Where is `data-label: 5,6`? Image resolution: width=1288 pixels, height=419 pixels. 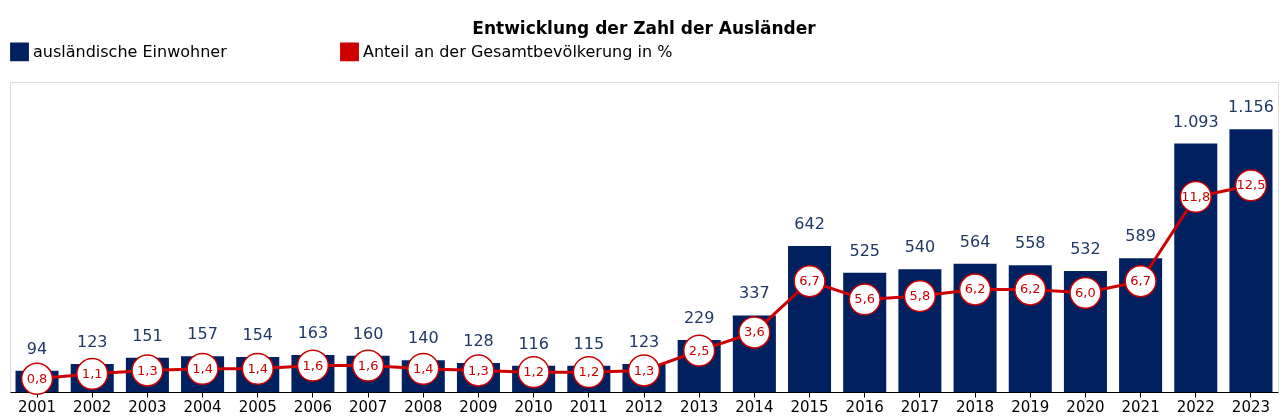 data-label: 5,6 is located at coordinates (865, 299).